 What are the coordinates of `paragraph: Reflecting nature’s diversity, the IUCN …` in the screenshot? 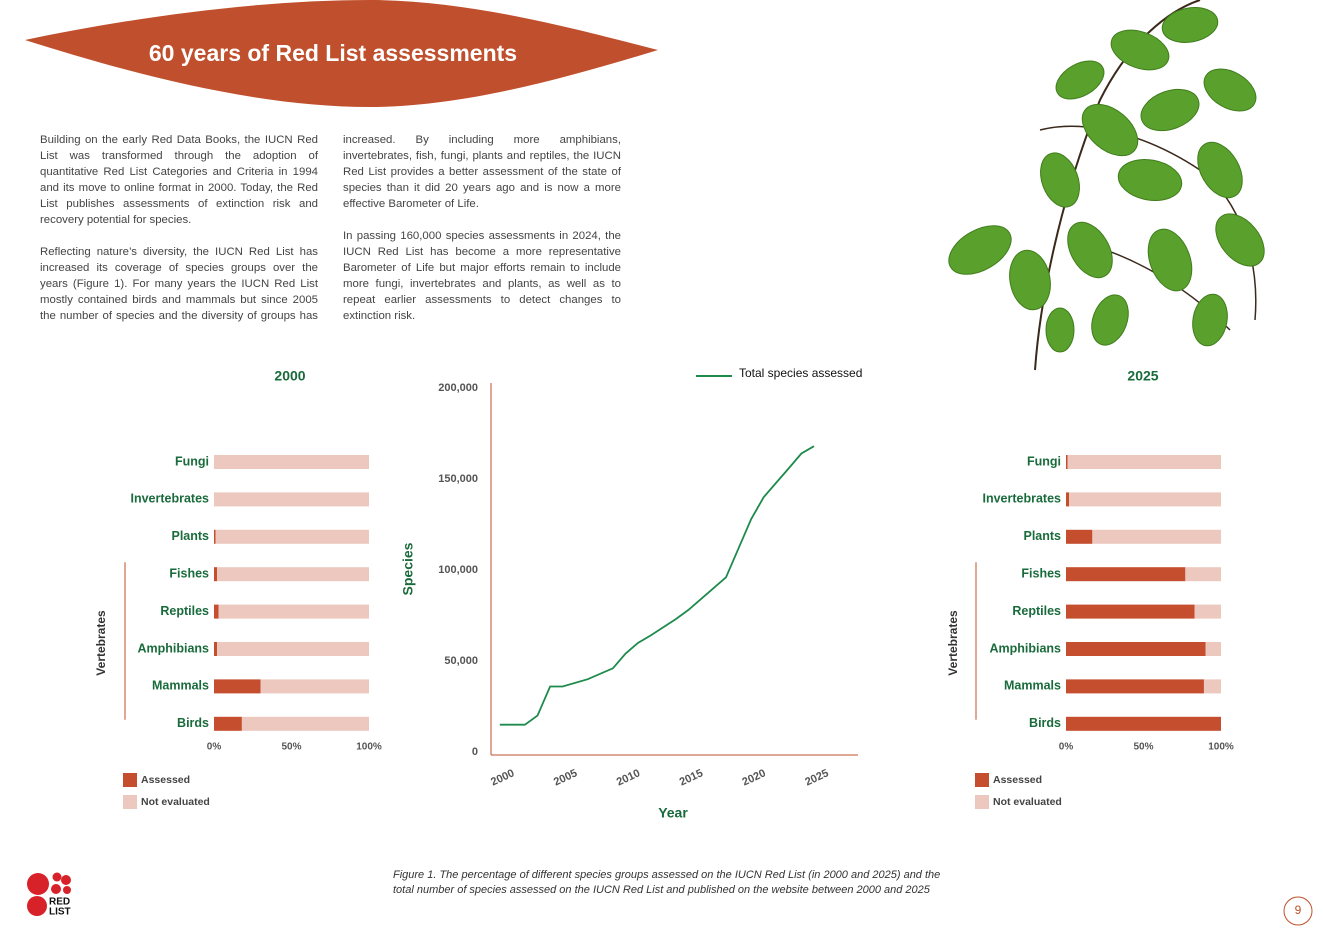 It's located at (330, 228).